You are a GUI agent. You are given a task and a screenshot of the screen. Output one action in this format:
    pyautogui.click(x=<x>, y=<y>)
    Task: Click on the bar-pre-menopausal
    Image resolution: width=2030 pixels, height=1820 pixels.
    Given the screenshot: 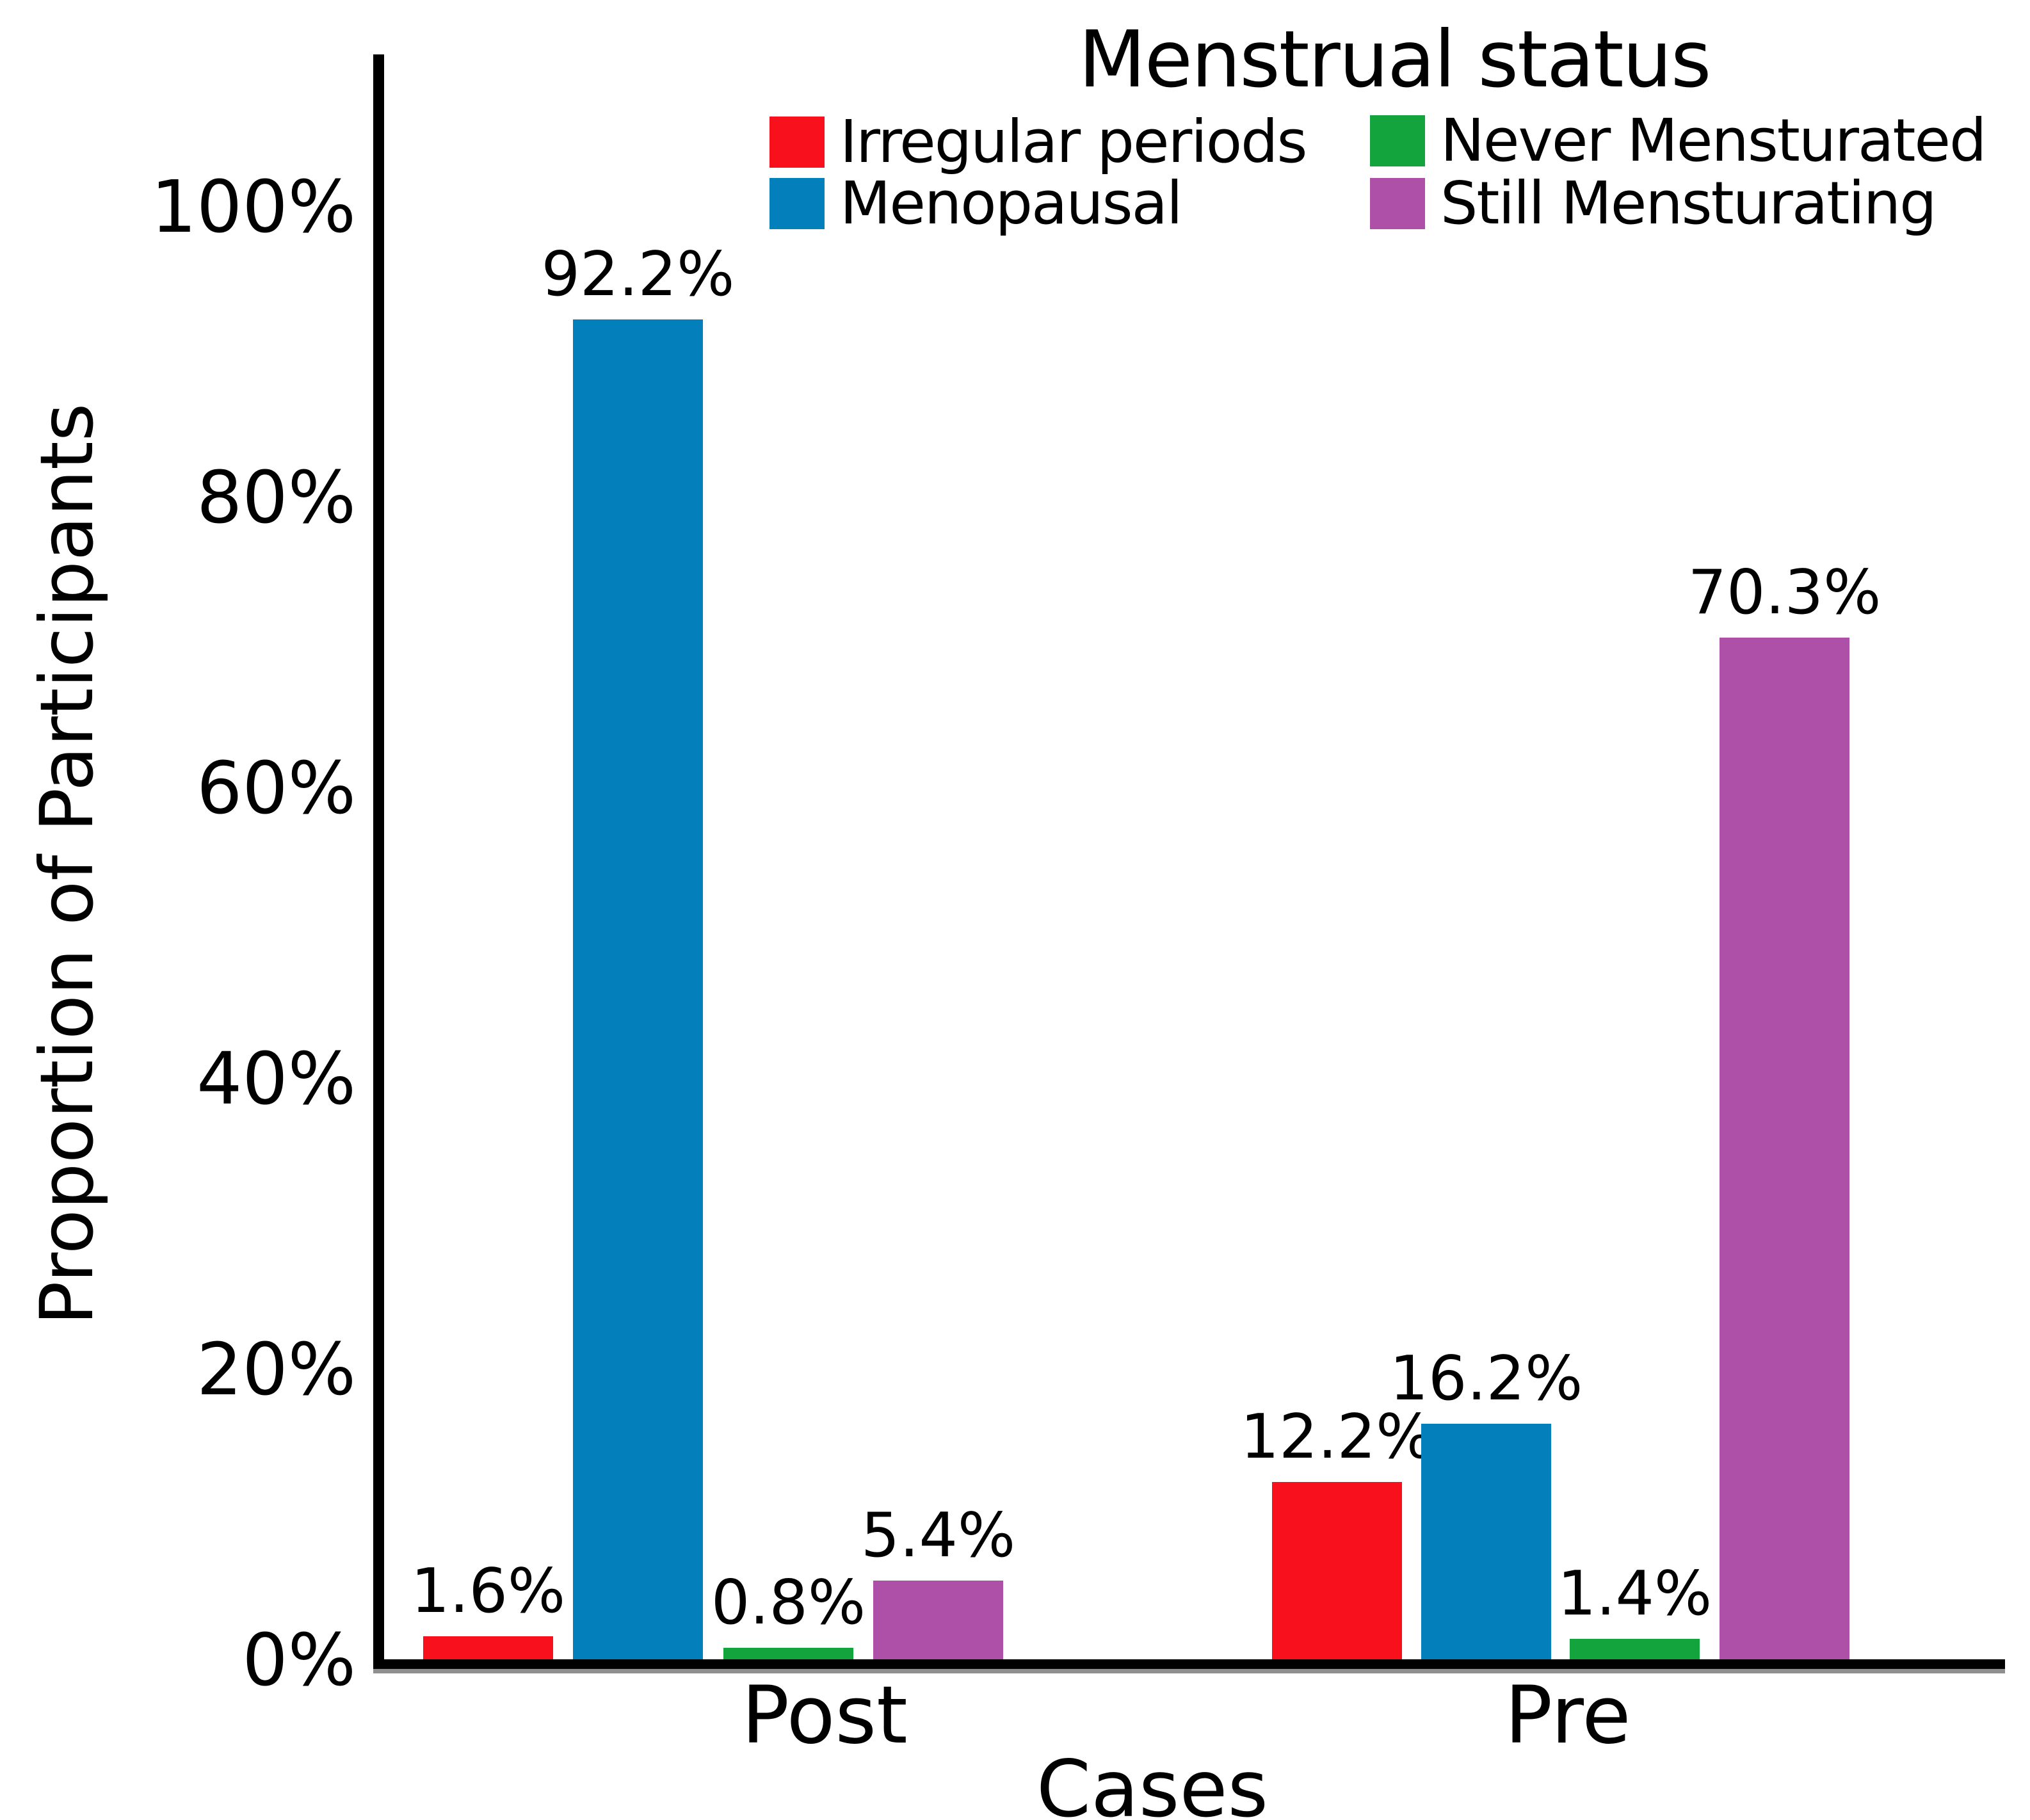 What is the action you would take?
    pyautogui.click(x=1486, y=1541)
    